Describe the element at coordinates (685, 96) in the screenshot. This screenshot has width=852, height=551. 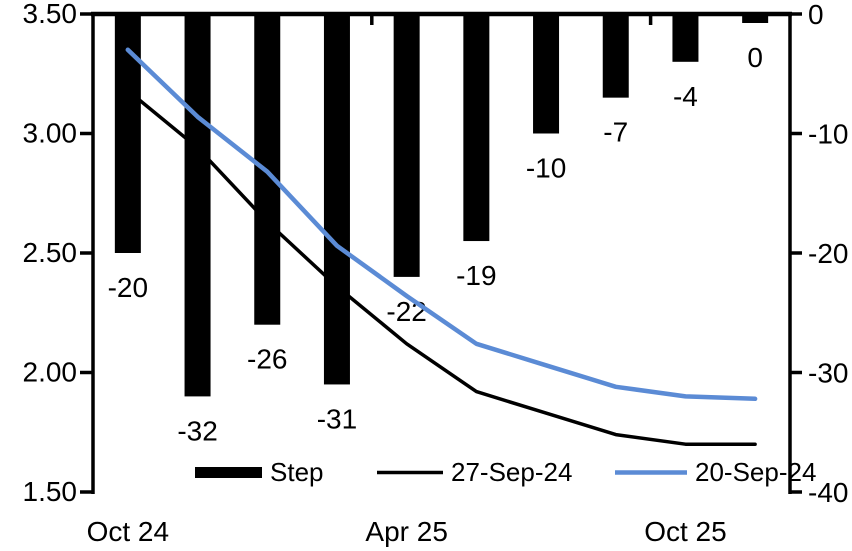
I see `bar-data-label: -4` at that location.